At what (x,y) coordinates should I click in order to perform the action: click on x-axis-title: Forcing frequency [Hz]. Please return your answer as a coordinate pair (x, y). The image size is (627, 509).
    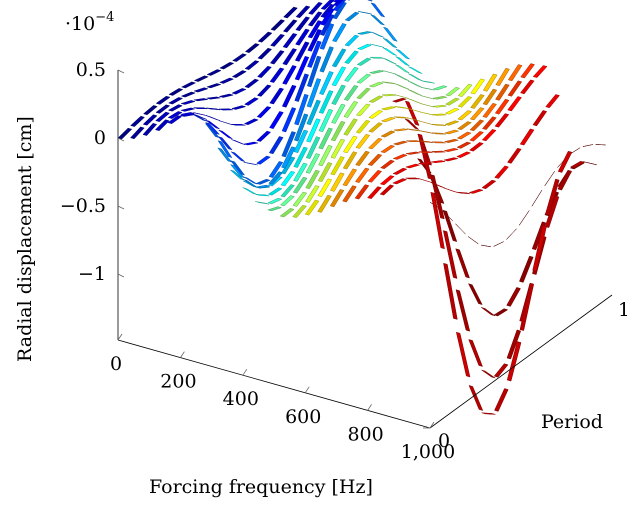
    Looking at the image, I should click on (261, 487).